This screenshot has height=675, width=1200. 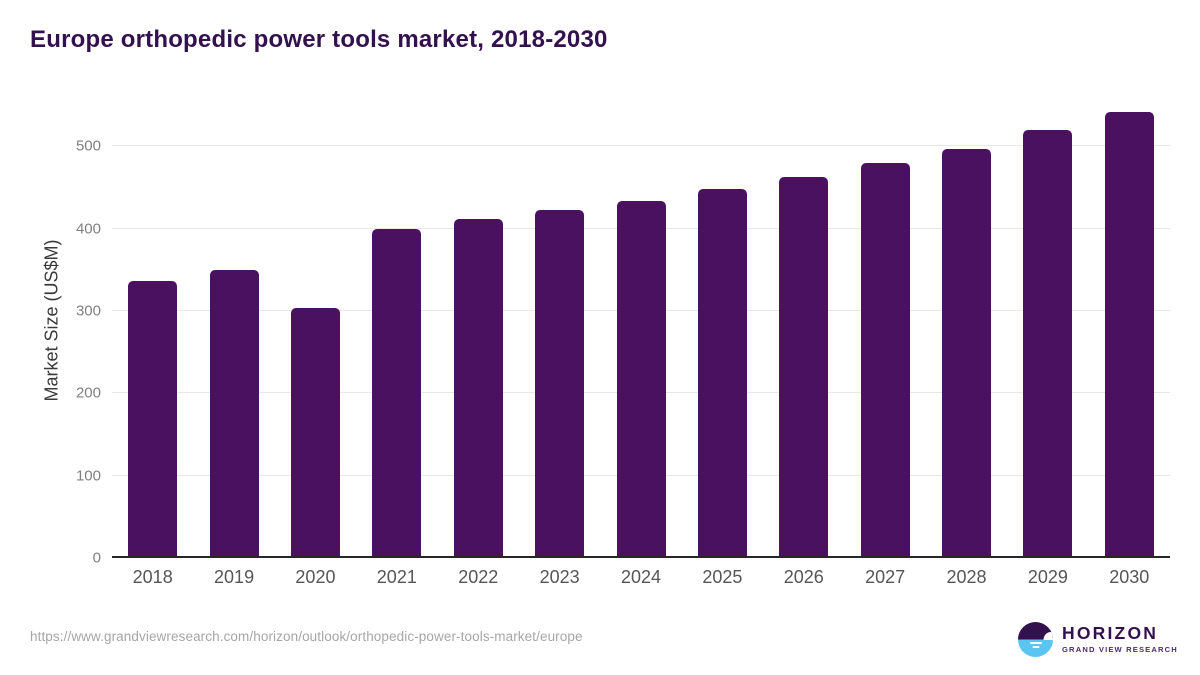 I want to click on horizon-logo: HORIZON GRAND VIEW RESEARCH, so click(x=1098, y=639).